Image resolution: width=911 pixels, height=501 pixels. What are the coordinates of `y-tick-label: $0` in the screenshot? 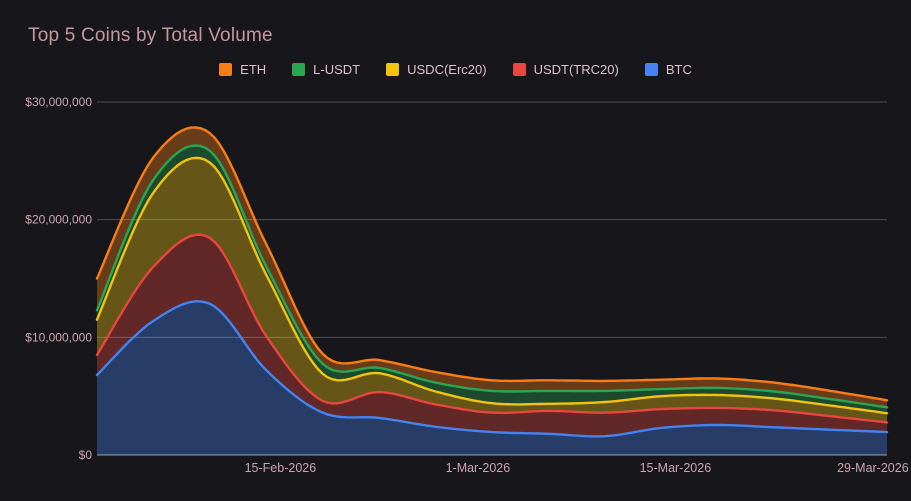 It's located at (86, 455).